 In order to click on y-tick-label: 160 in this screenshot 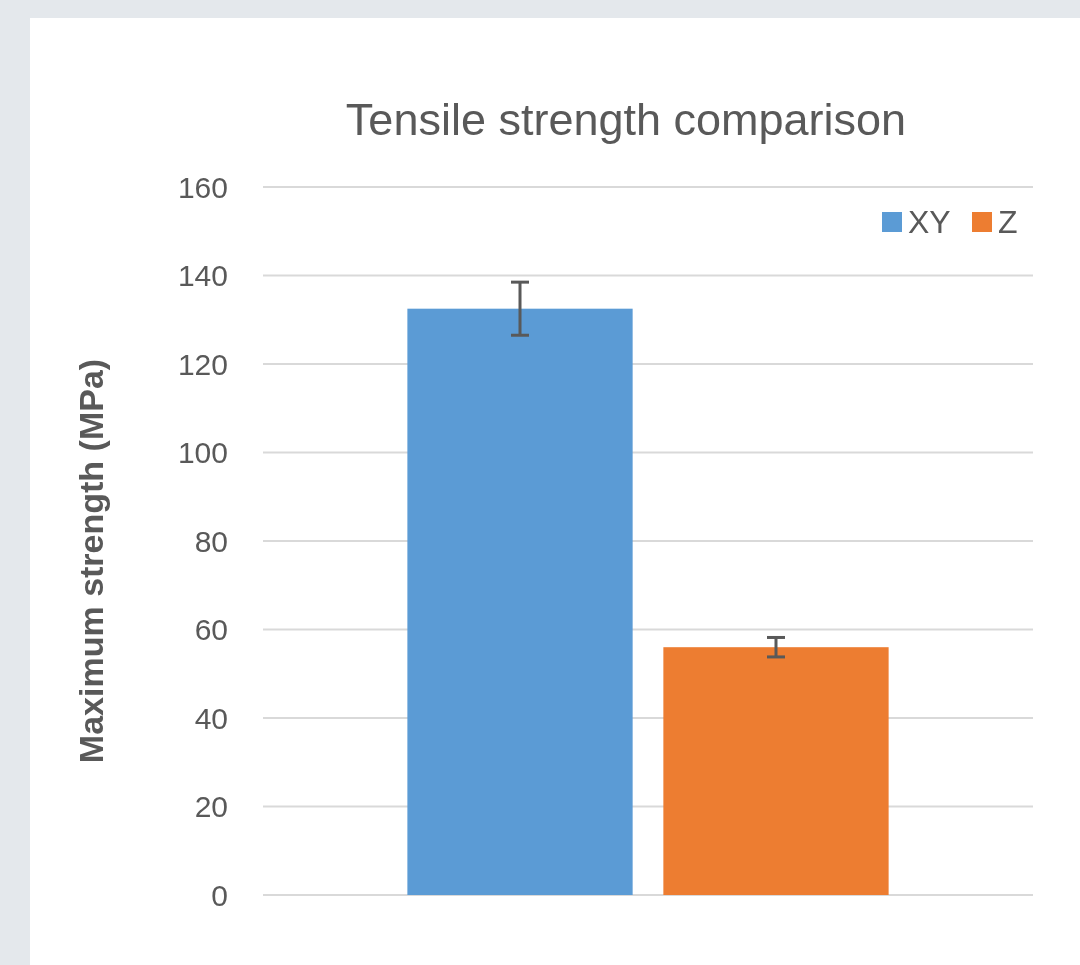, I will do `click(202, 187)`.